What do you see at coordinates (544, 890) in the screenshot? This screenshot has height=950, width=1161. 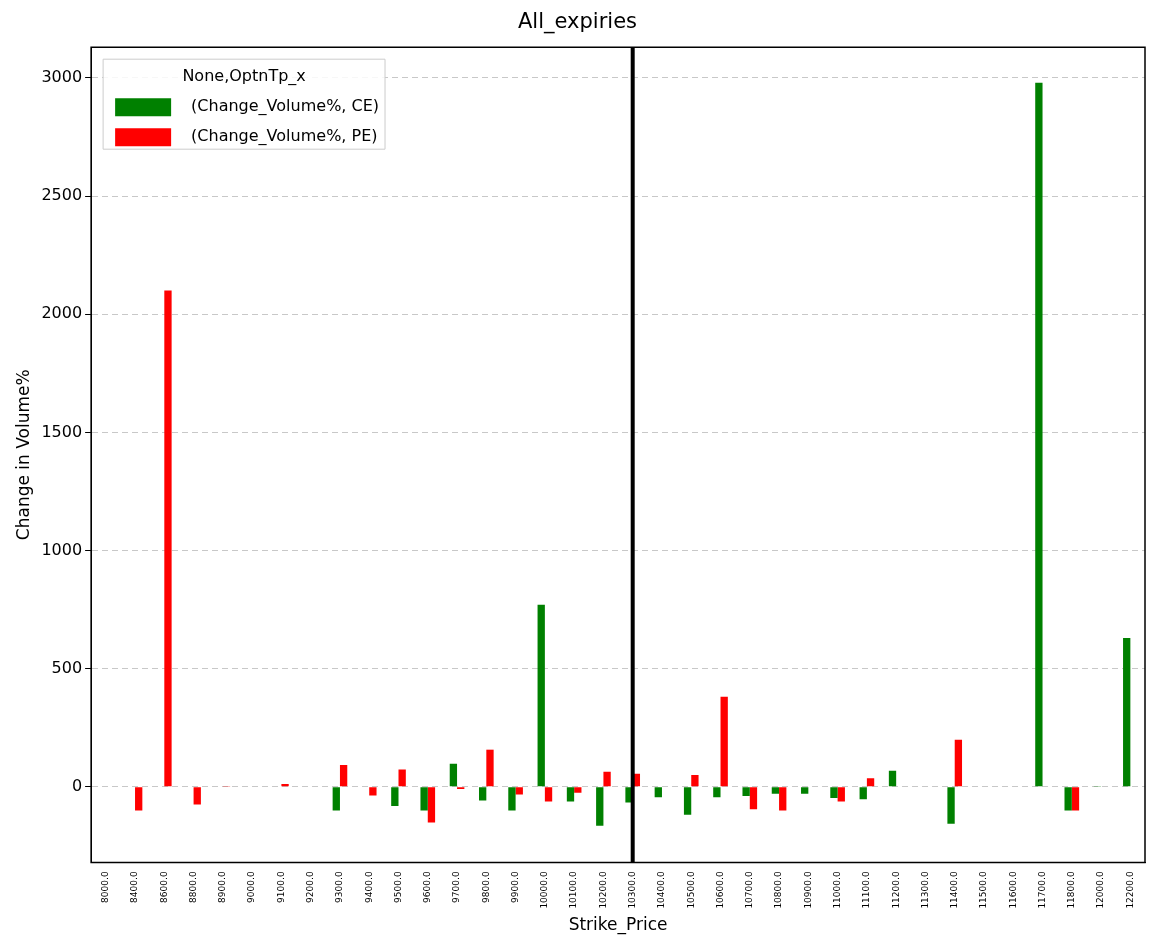 I see `x-tick-label: 10000.0` at bounding box center [544, 890].